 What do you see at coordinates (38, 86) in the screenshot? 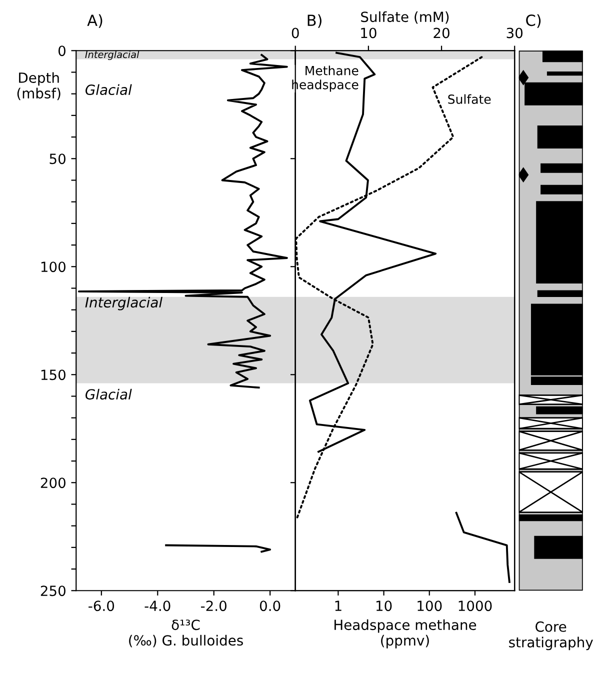
I see `y-axis-title: Depth (mbsf)` at bounding box center [38, 86].